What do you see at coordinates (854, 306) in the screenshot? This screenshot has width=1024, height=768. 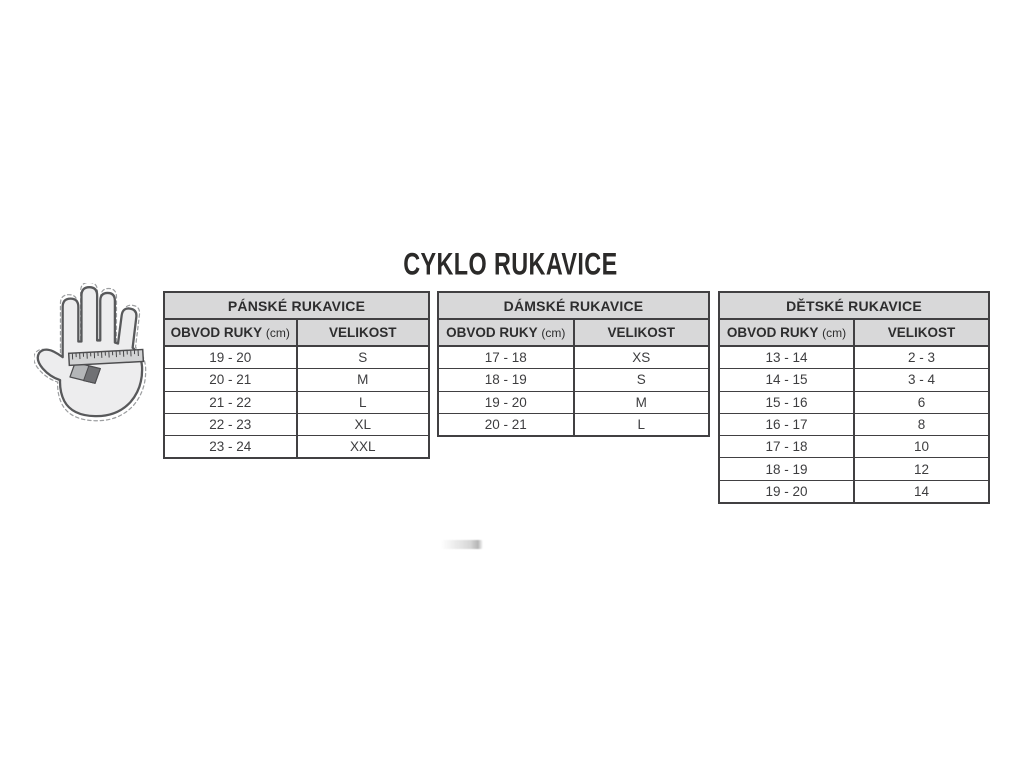 I see `table-title-kids: DĚTSKÉ RUKAVICE` at bounding box center [854, 306].